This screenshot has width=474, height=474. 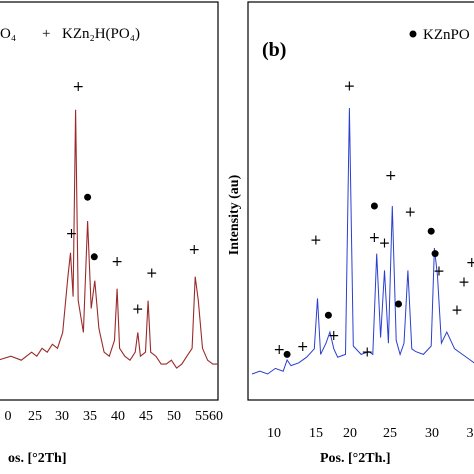 I want to click on panel-a-x-tick-8: 60, so click(x=216, y=416).